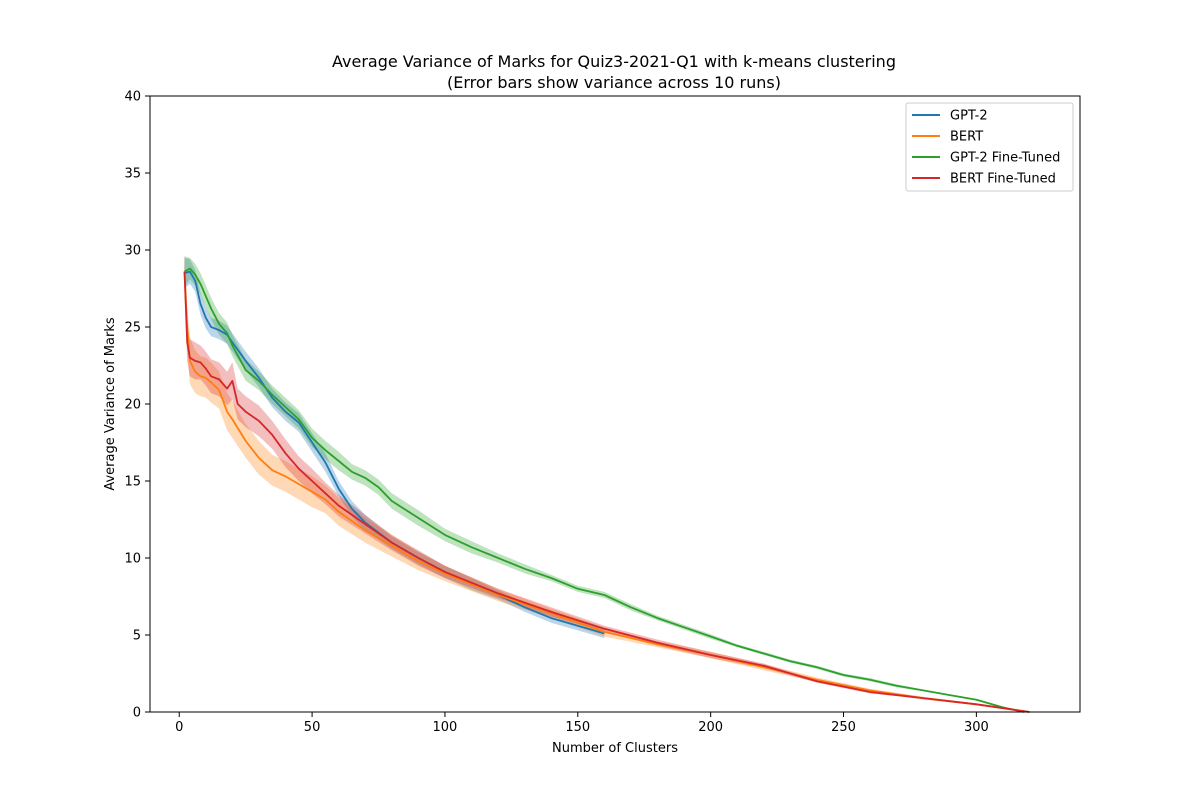  Describe the element at coordinates (843, 727) in the screenshot. I see `x-tick-label: 250` at that location.